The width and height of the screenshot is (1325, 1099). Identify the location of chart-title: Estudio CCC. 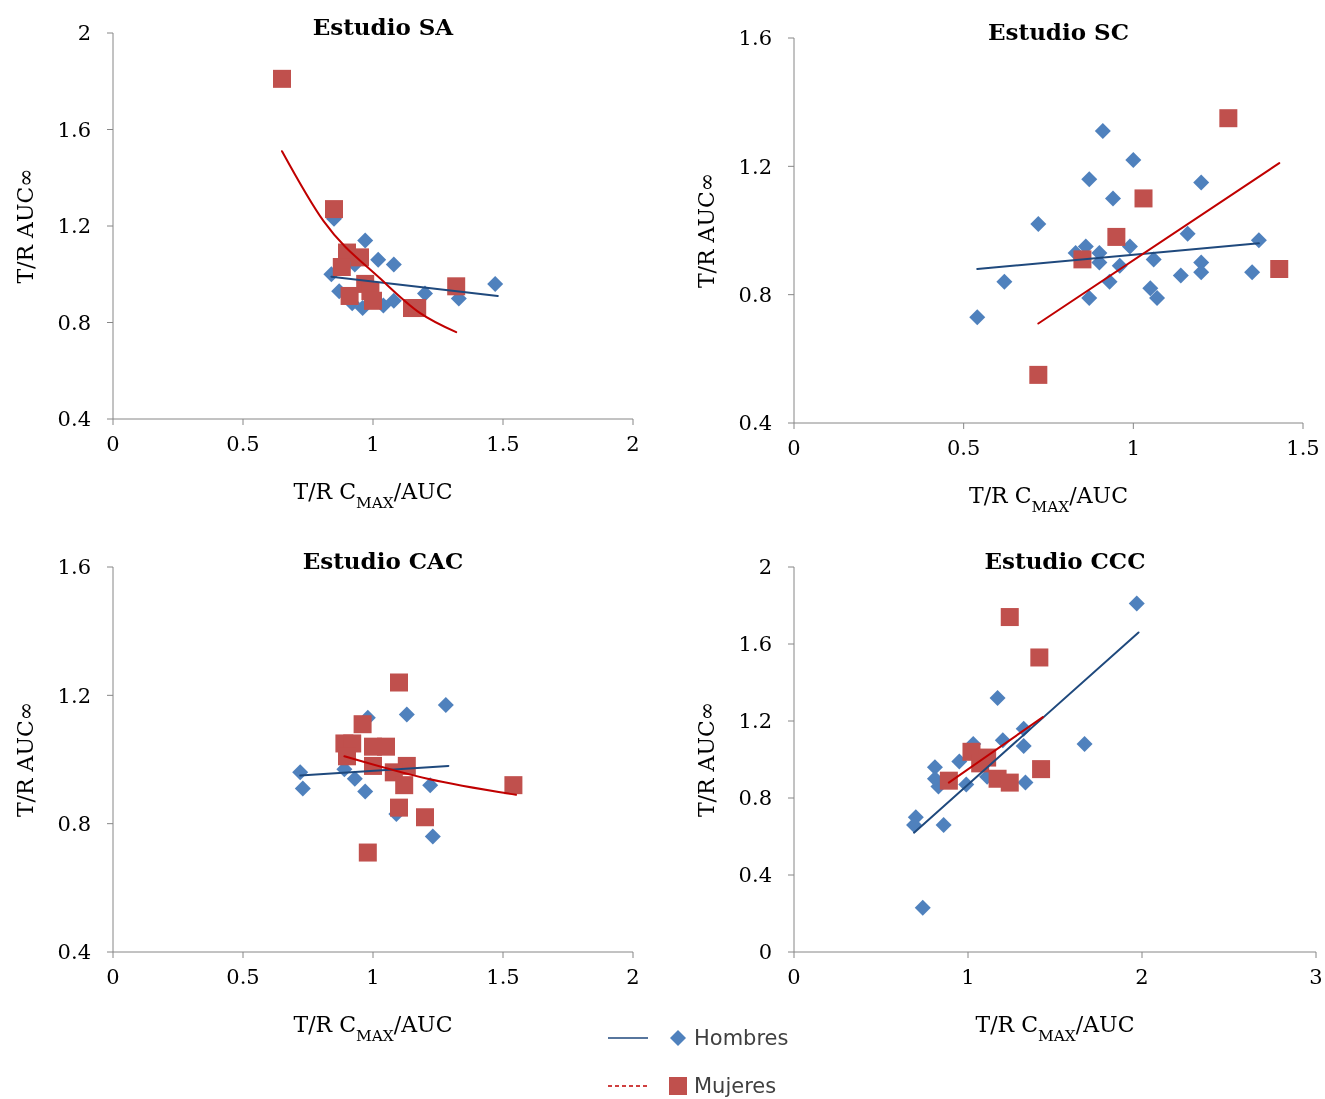
(1065, 560).